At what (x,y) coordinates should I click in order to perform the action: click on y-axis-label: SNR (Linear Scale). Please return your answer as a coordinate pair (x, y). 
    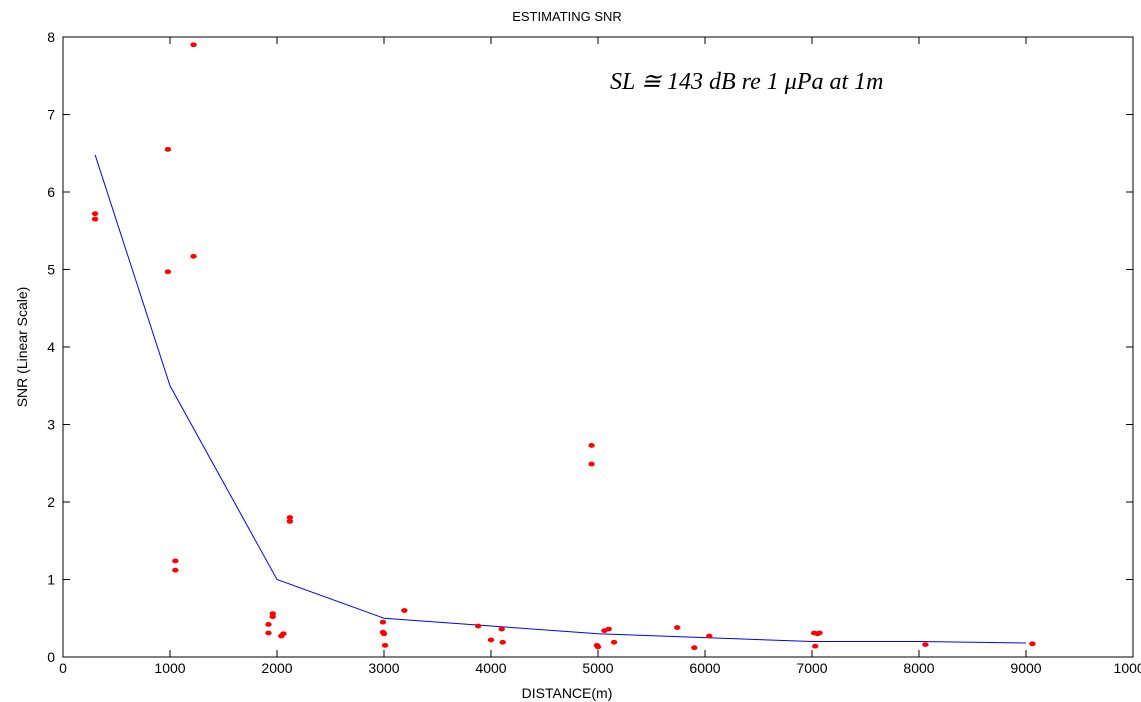
    Looking at the image, I should click on (22, 347).